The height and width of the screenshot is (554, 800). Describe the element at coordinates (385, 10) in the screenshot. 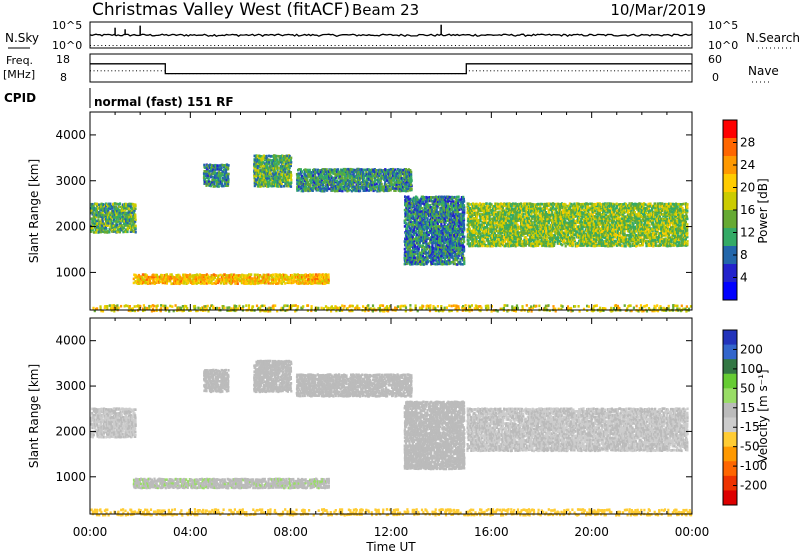

I see `beam-label: Beam 23` at that location.